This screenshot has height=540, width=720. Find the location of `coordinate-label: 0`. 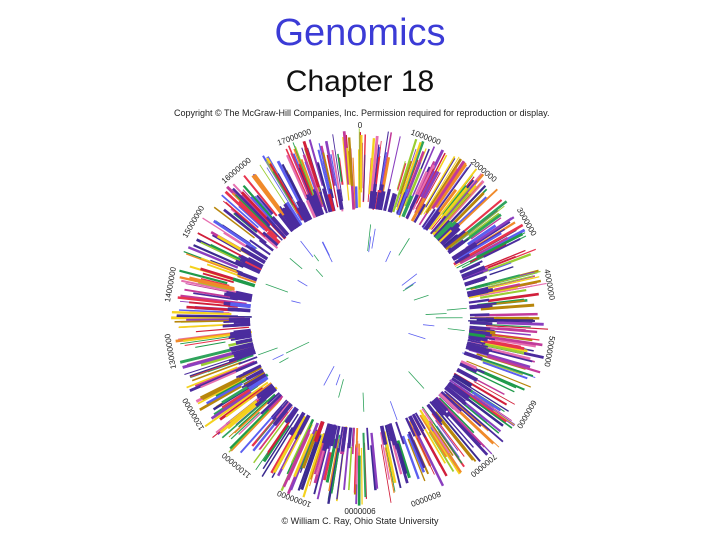

coordinate-label: 0 is located at coordinates (360, 125).